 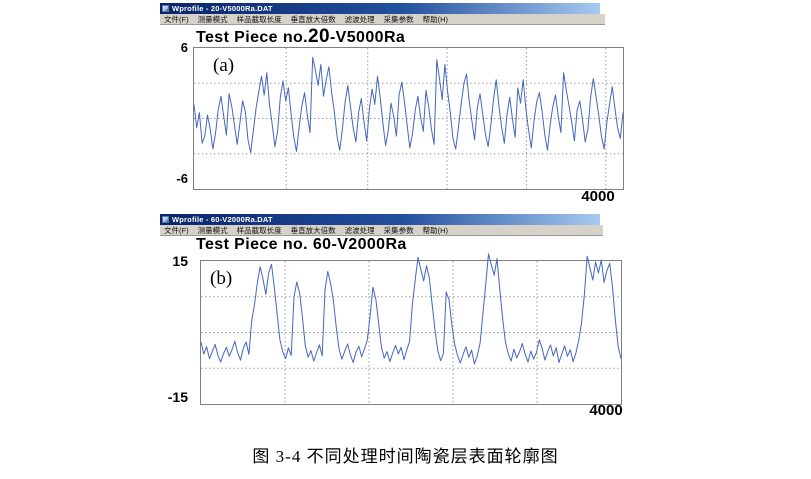 I want to click on window1-title: Wprofile - 20-V5000Ra.DAT, so click(x=222, y=8).